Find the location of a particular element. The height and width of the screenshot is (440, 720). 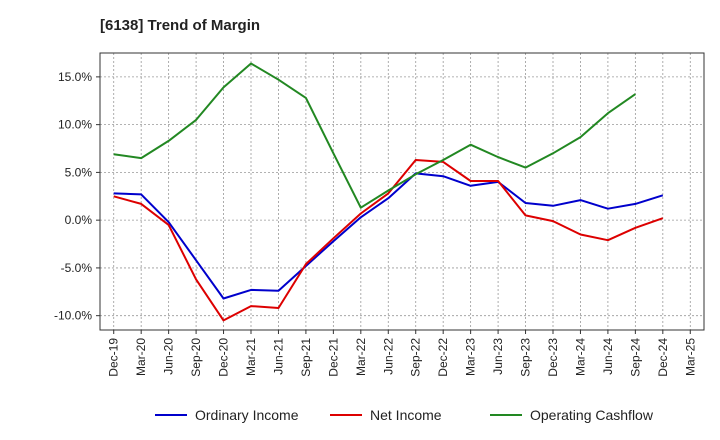

x-tick-label: Mar-24 is located at coordinates (580, 357).